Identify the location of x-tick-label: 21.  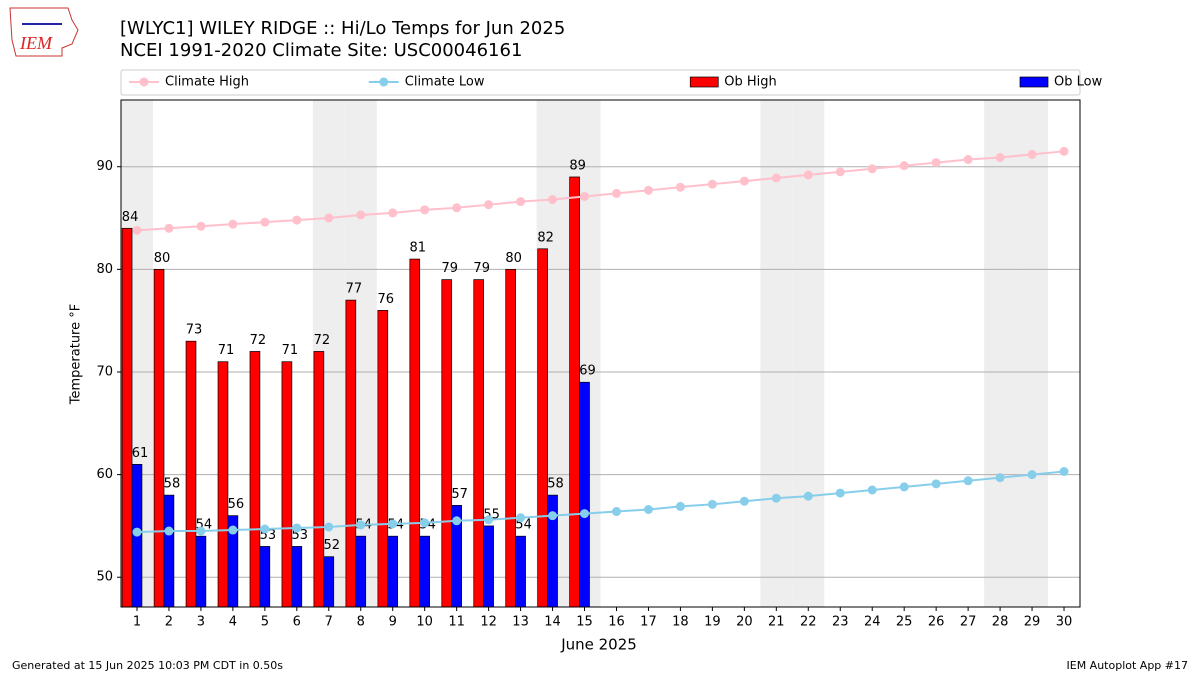
(776, 622).